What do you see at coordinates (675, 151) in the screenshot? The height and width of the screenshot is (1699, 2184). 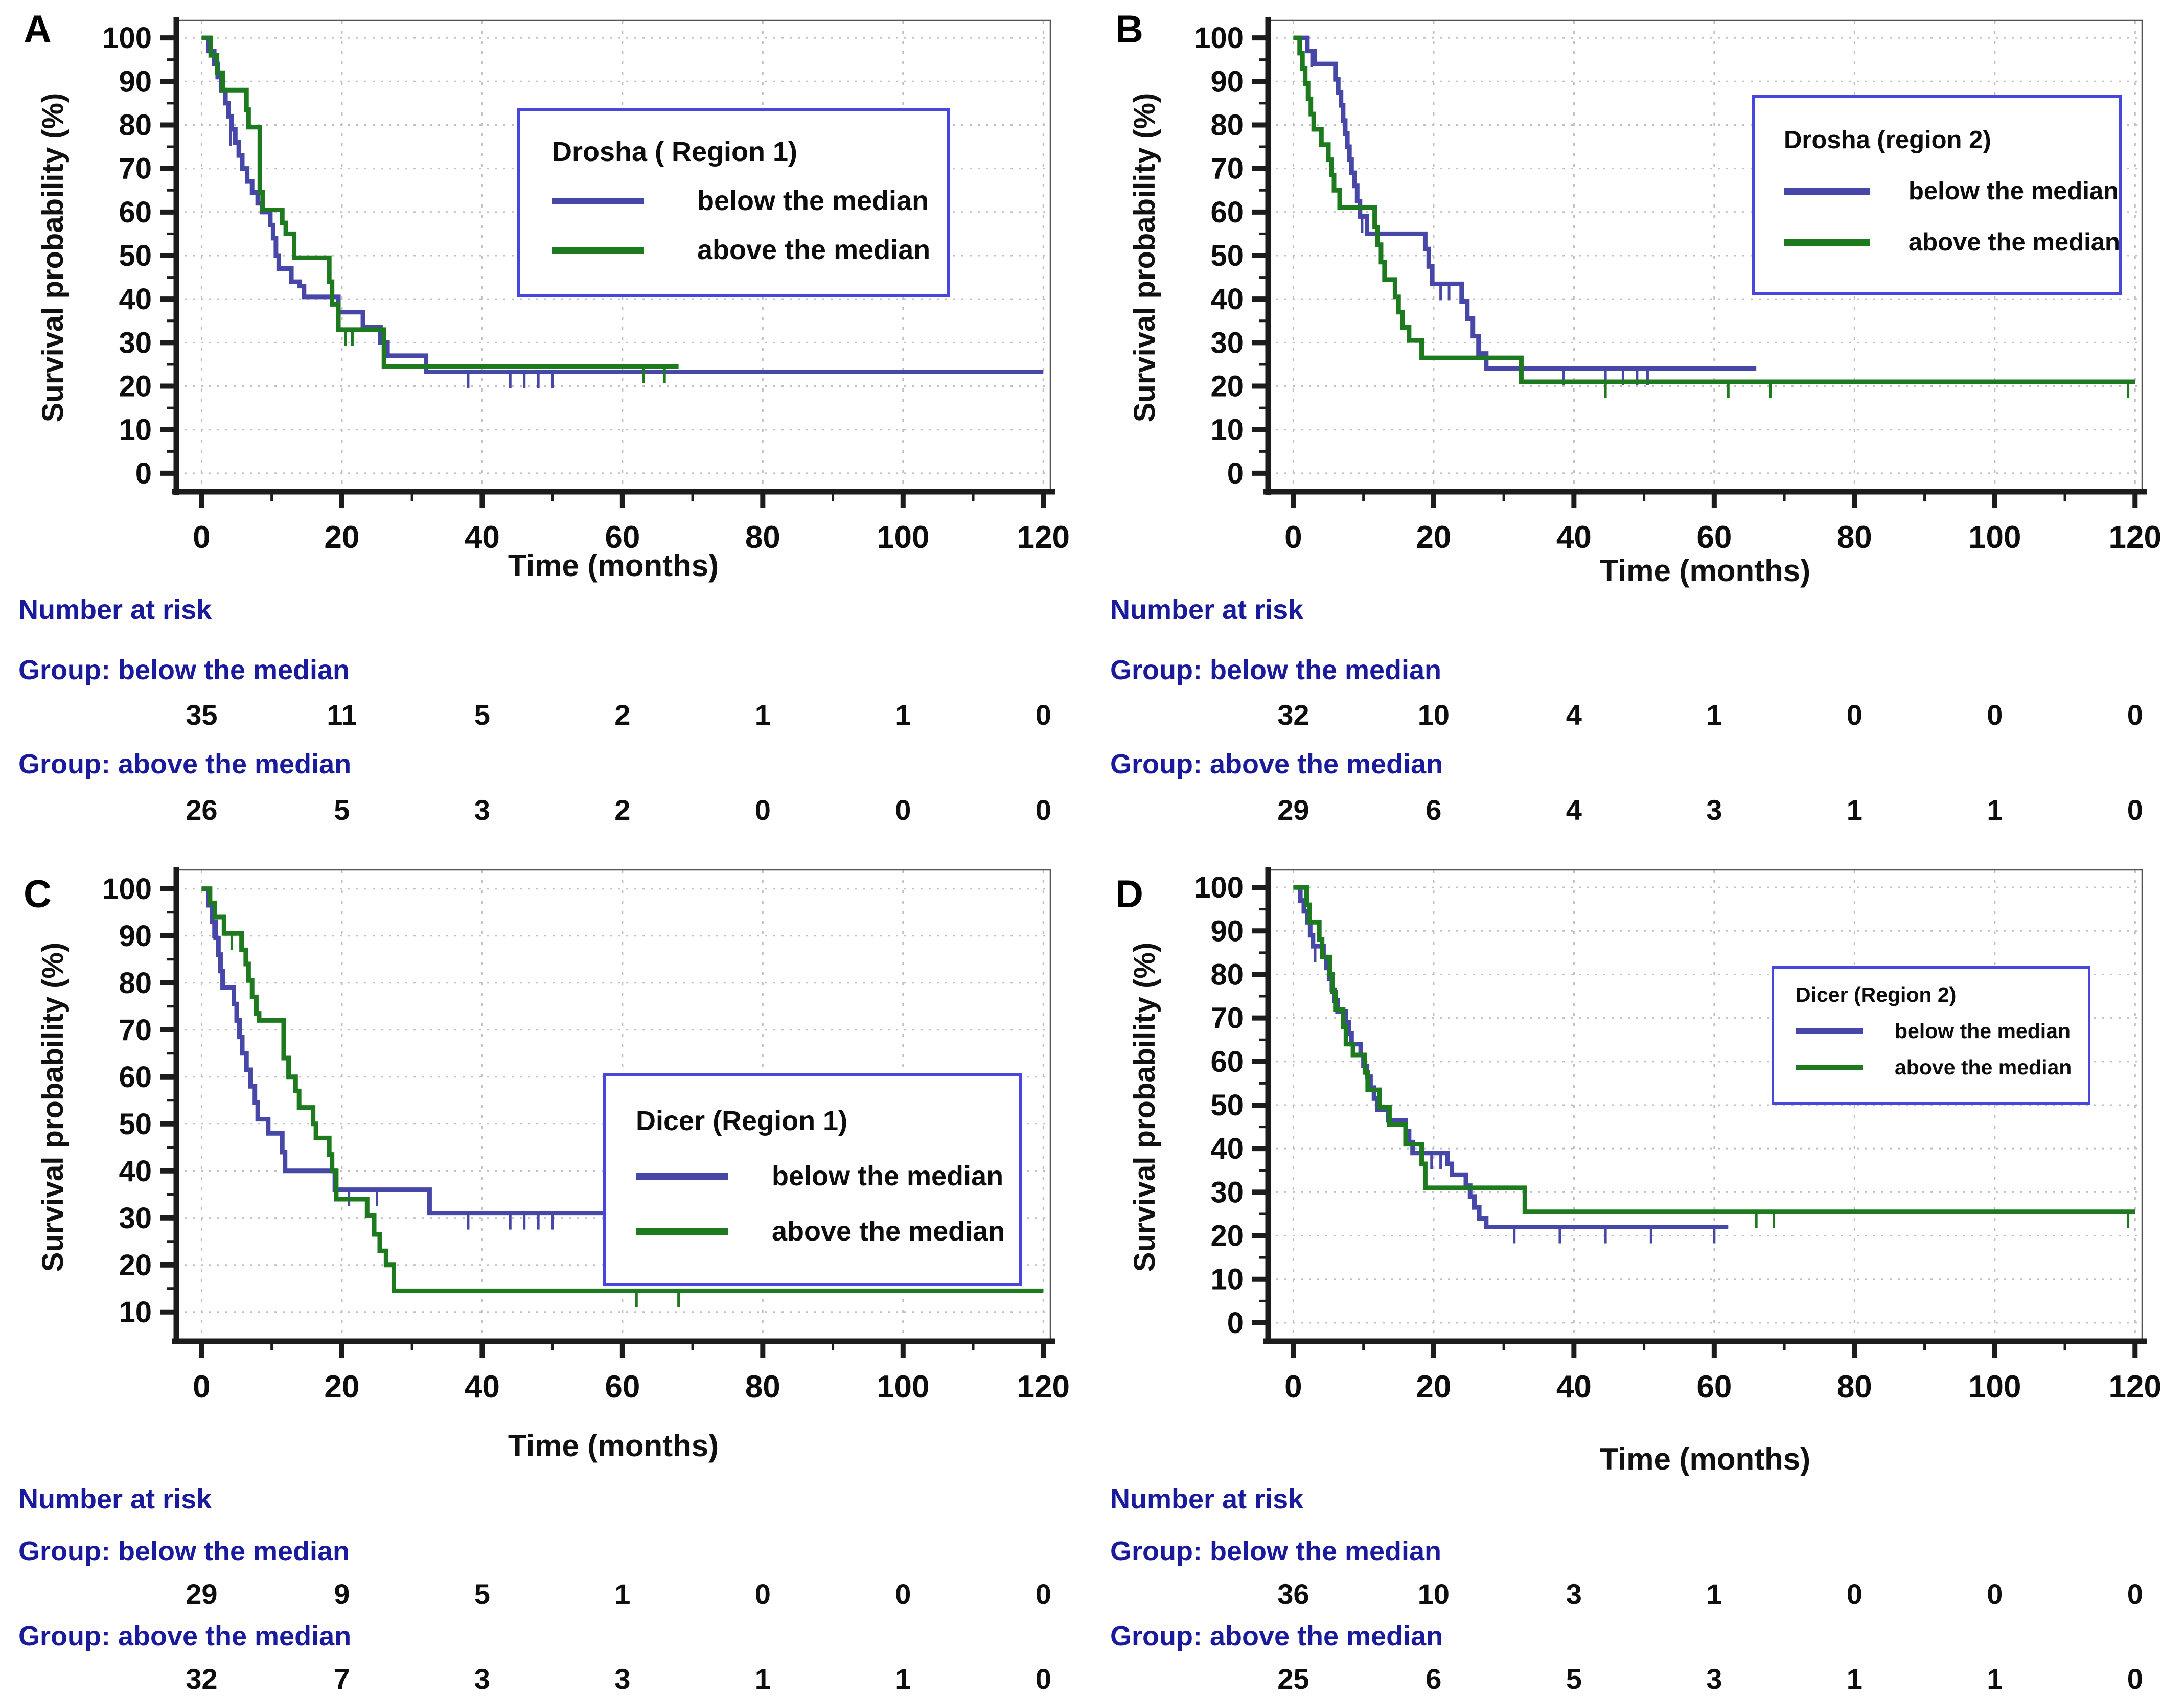 I see `legend-title: Drosha ( Region 1)` at bounding box center [675, 151].